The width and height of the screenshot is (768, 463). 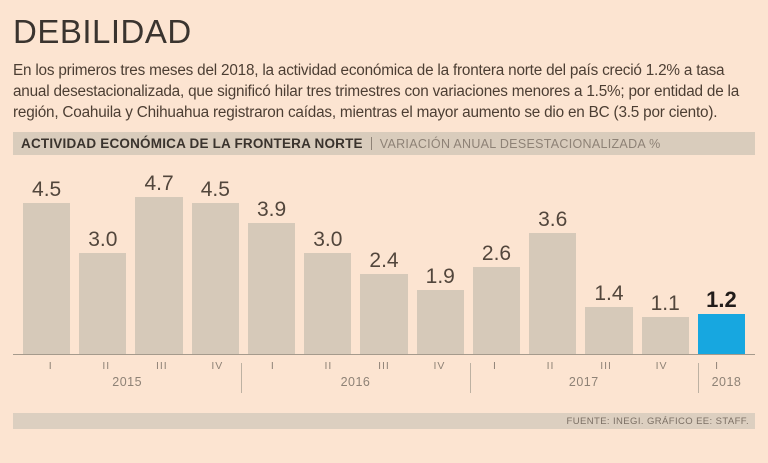 I want to click on page-title: DEBILIDAD, so click(x=102, y=31).